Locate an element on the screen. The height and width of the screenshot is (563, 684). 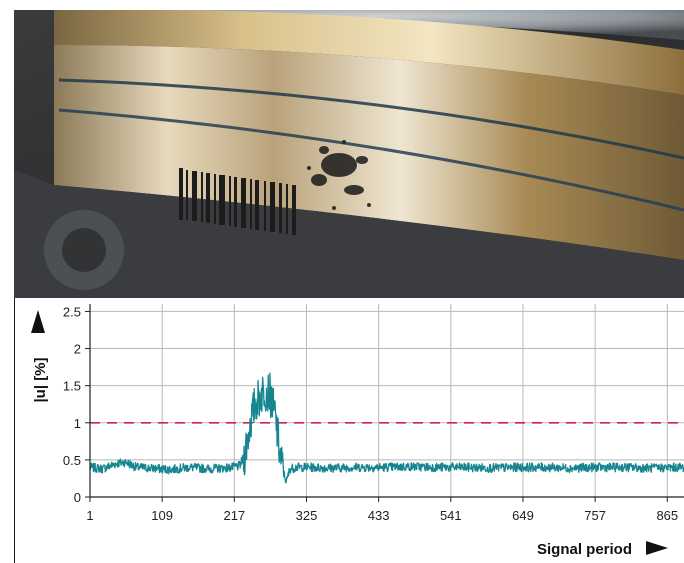
x-tick-label: 541 is located at coordinates (451, 515).